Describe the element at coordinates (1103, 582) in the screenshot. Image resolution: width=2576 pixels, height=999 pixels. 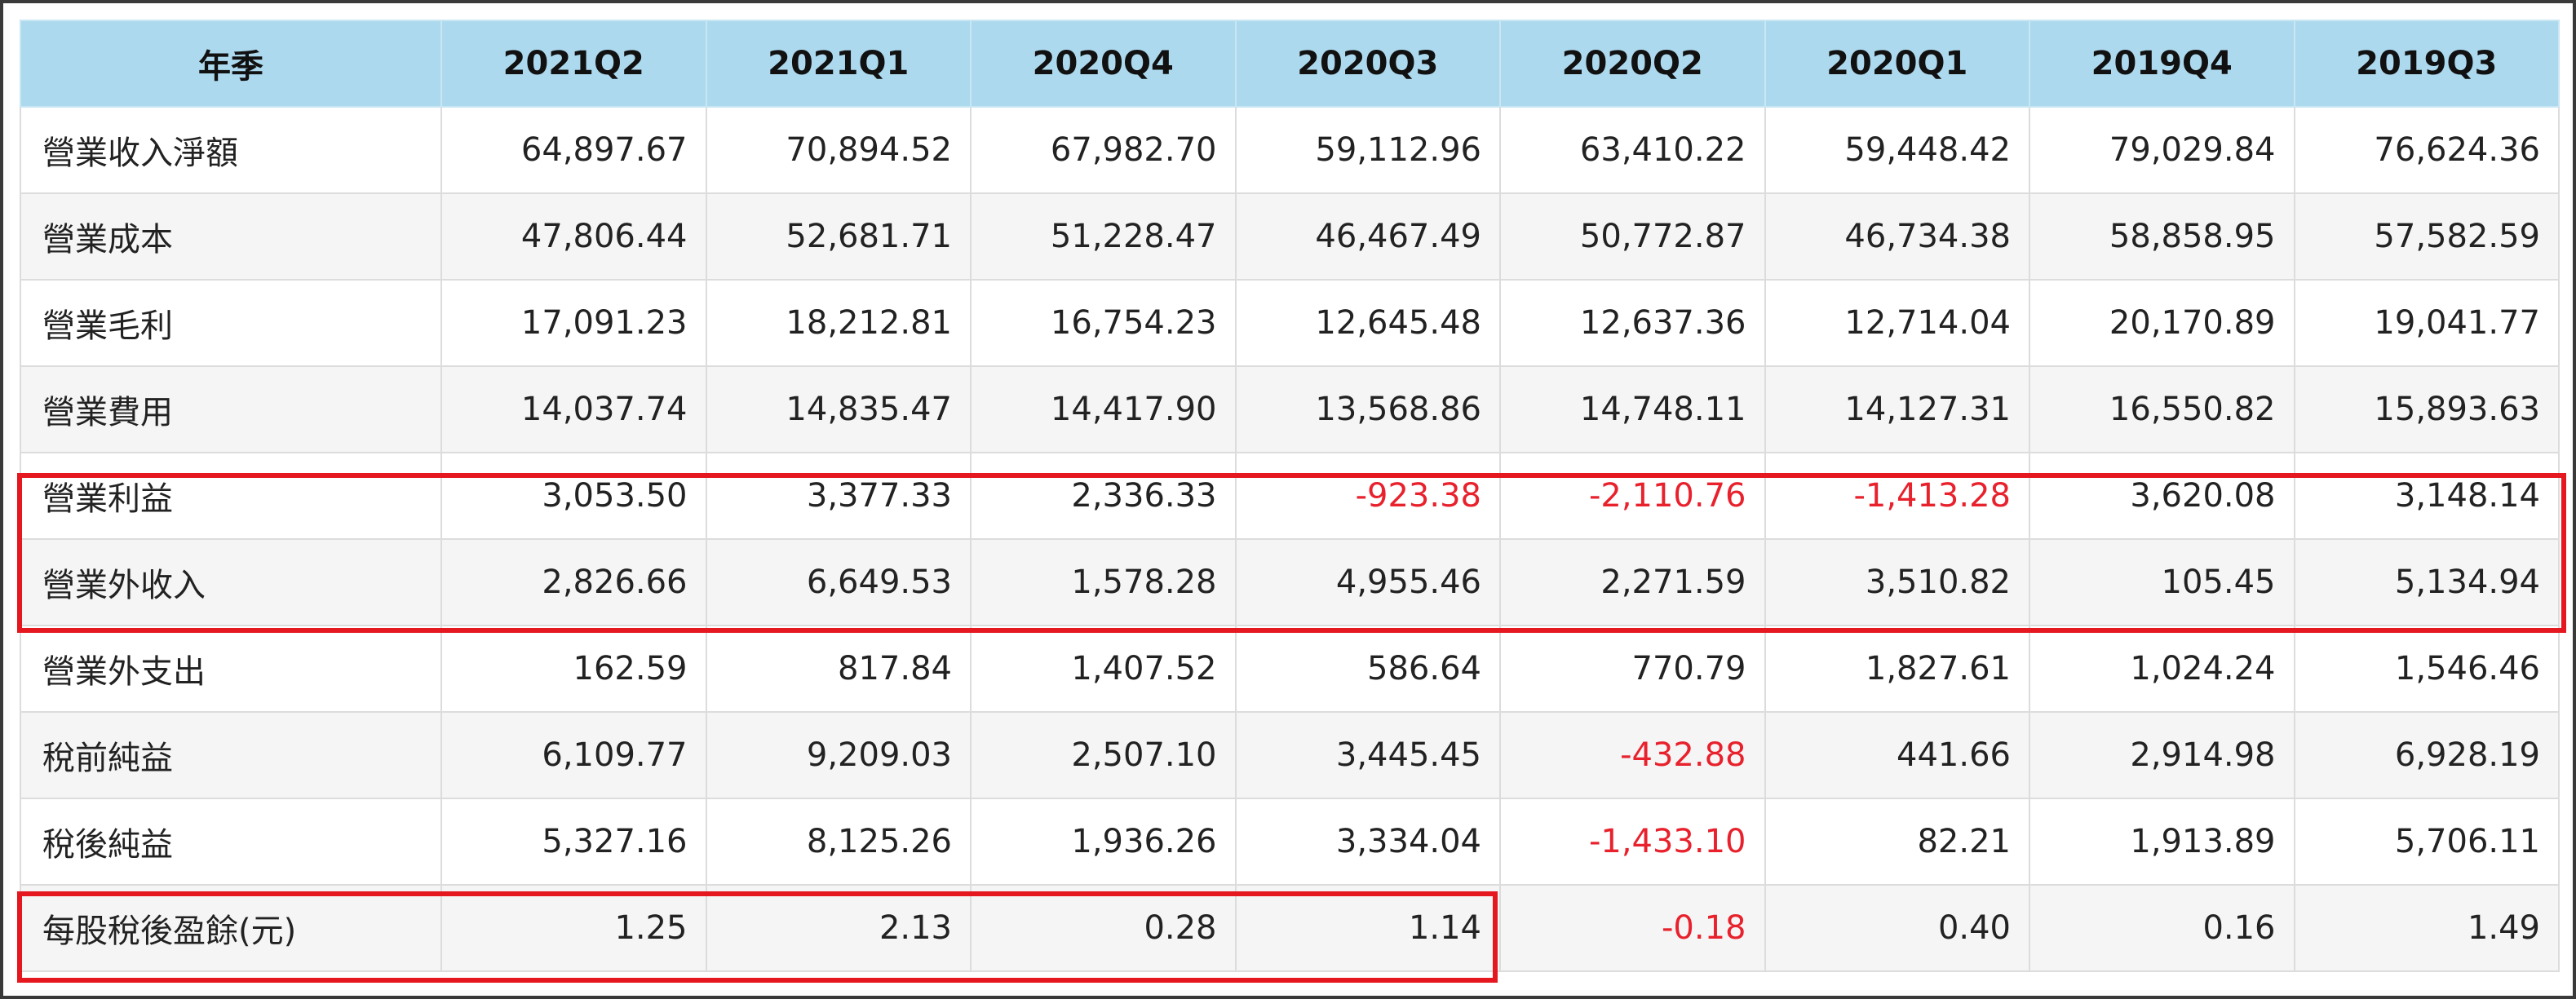
I see `value-cell: 1,578.28` at that location.